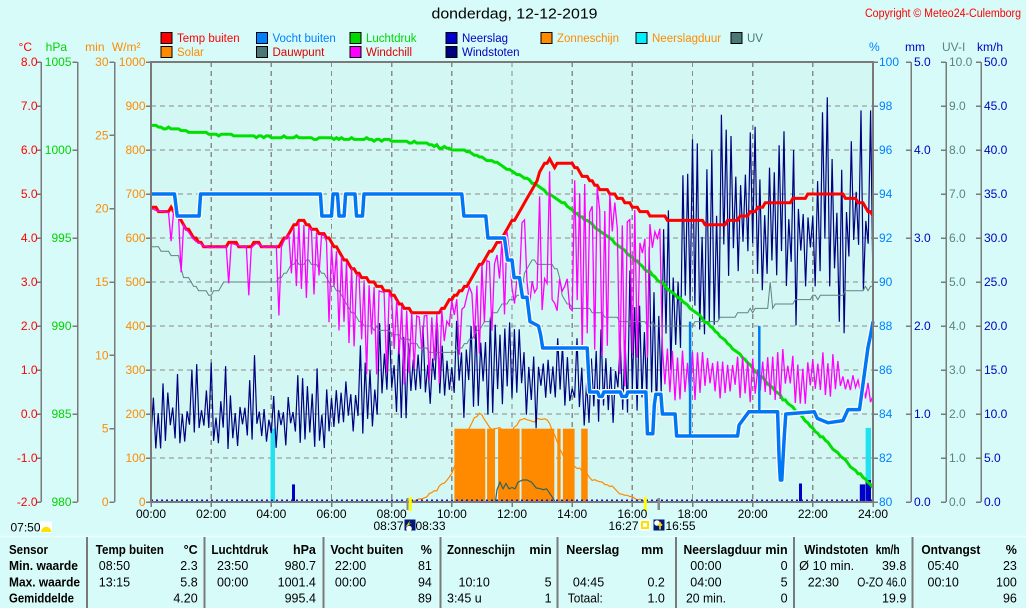 The image size is (1026, 608). I want to click on svg-text: 985, so click(61, 414).